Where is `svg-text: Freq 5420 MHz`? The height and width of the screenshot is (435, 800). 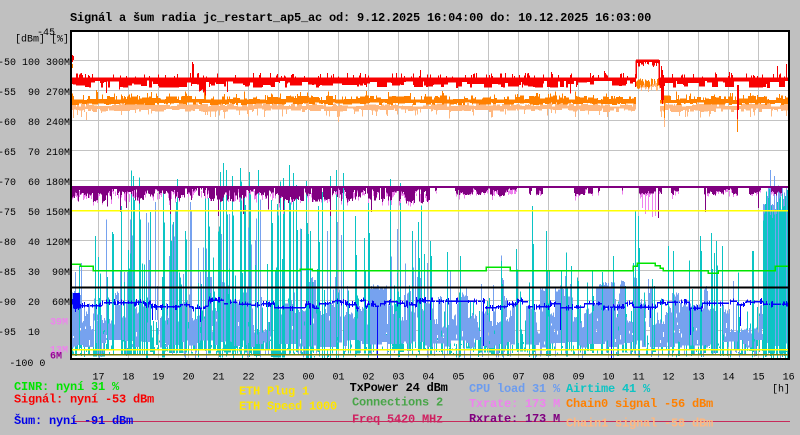 svg-text: Freq 5420 MHz is located at coordinates (397, 420).